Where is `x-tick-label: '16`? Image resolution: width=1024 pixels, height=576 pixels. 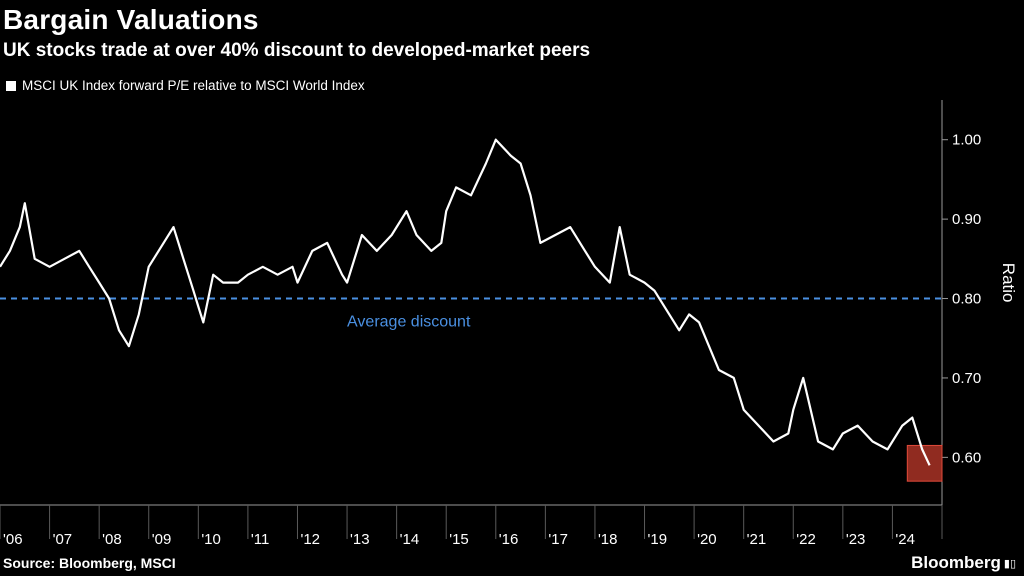
x-tick-label: '16 is located at coordinates (509, 539).